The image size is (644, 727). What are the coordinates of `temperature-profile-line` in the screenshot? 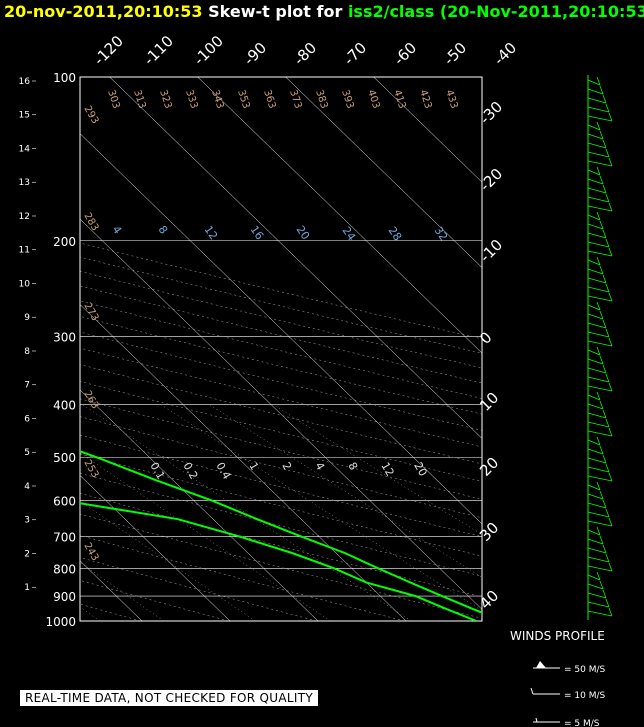 It's located at (281, 532).